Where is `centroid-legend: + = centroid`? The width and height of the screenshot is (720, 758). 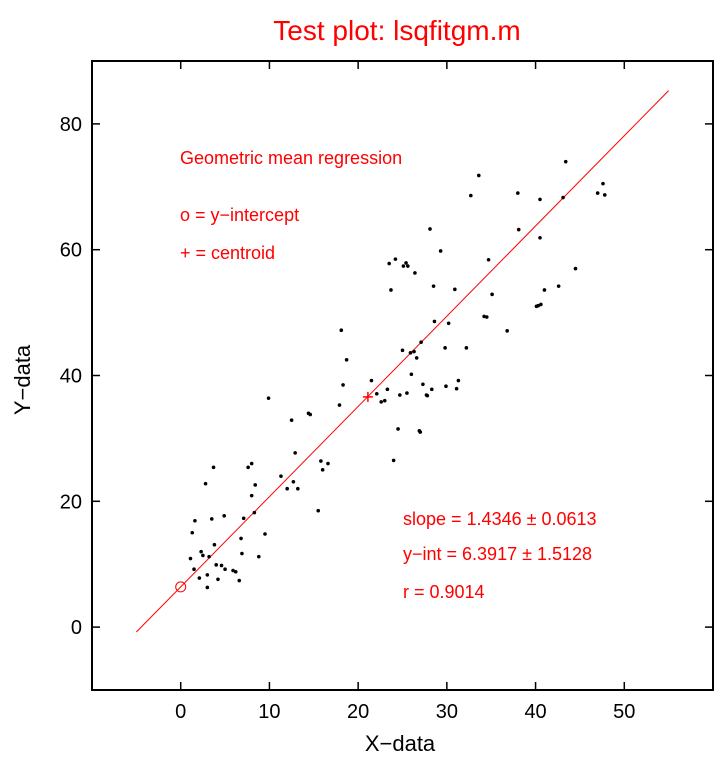
centroid-legend: + = centroid is located at coordinates (227, 253).